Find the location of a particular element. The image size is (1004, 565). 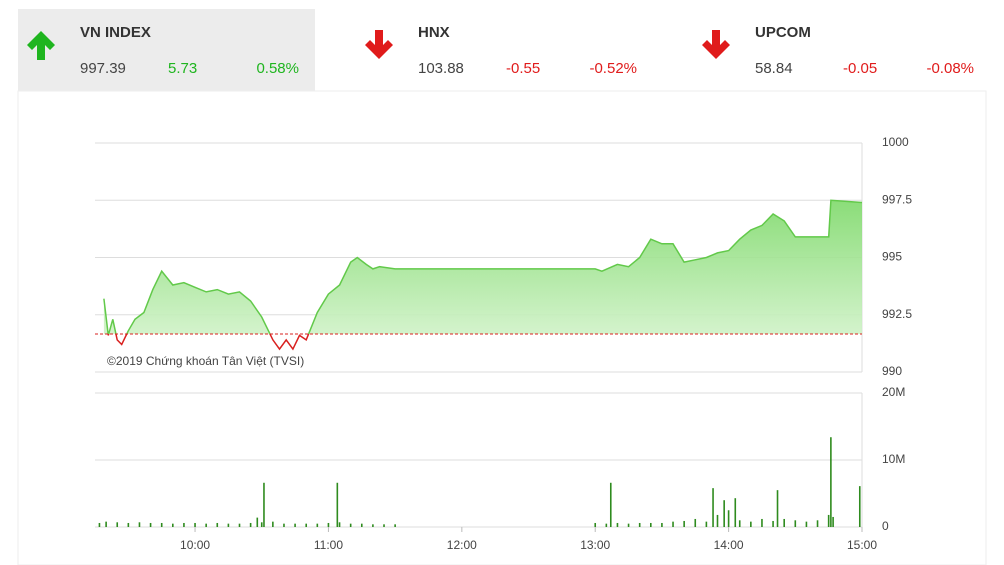

index-box: VN INDEX 997.39 5.73 0.58% is located at coordinates (163, 50).